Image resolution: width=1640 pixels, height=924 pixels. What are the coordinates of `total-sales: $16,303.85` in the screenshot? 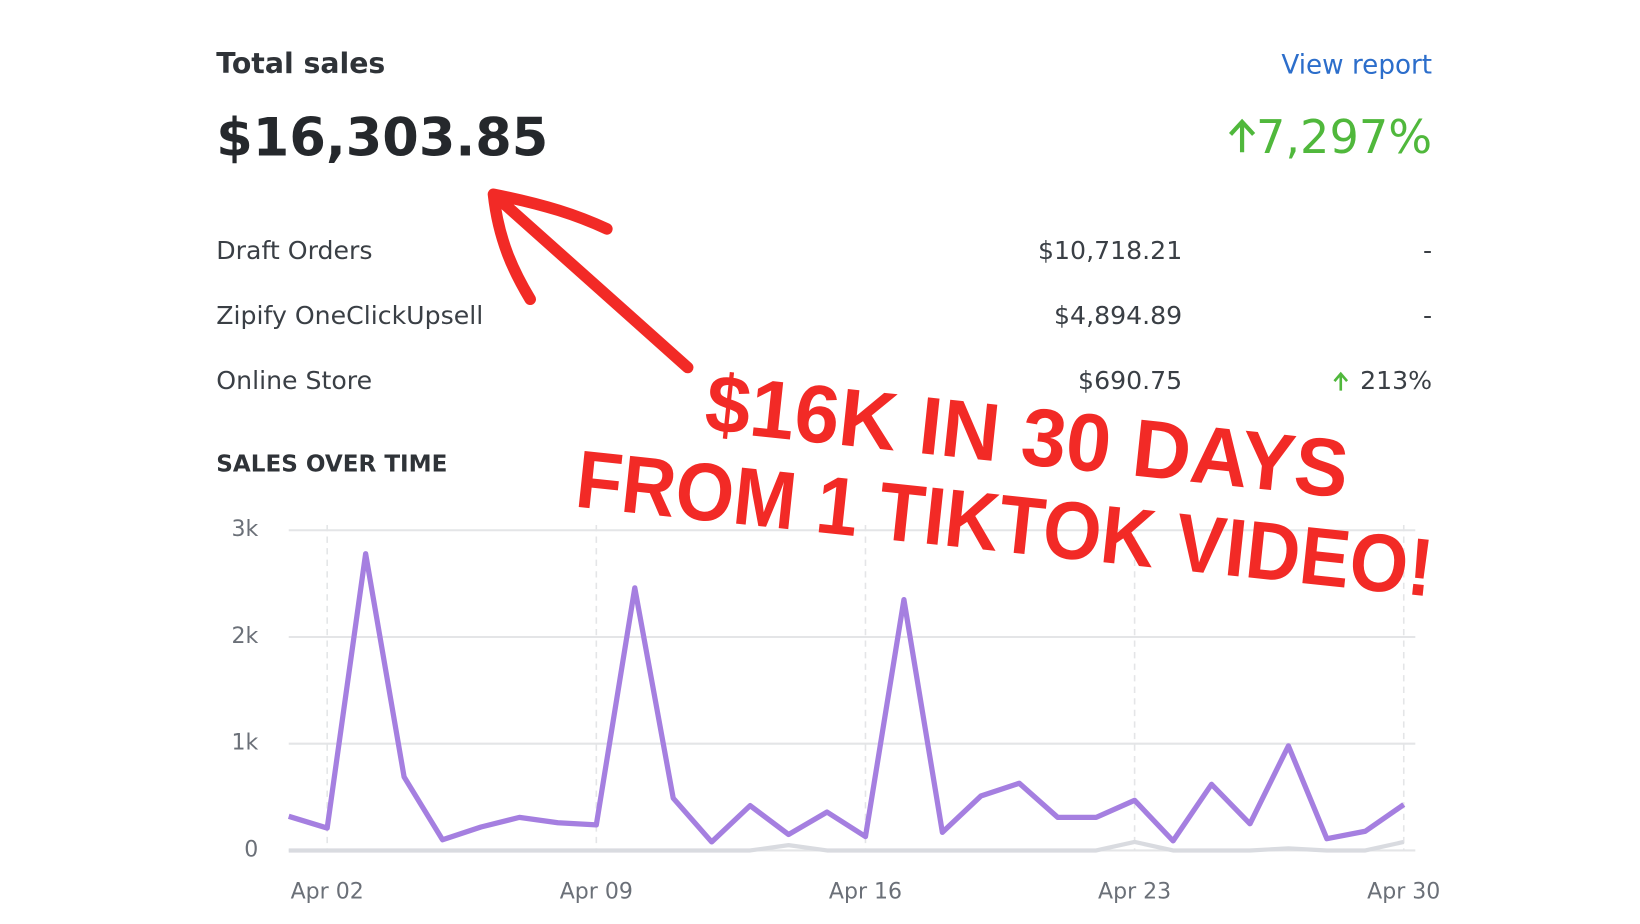 It's located at (382, 137).